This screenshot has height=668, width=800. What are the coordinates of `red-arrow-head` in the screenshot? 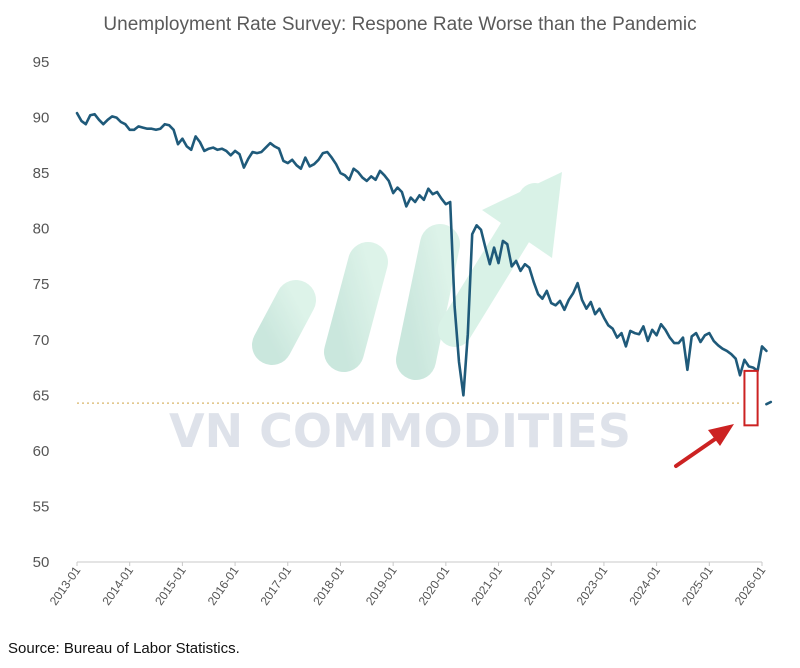 It's located at (721, 435).